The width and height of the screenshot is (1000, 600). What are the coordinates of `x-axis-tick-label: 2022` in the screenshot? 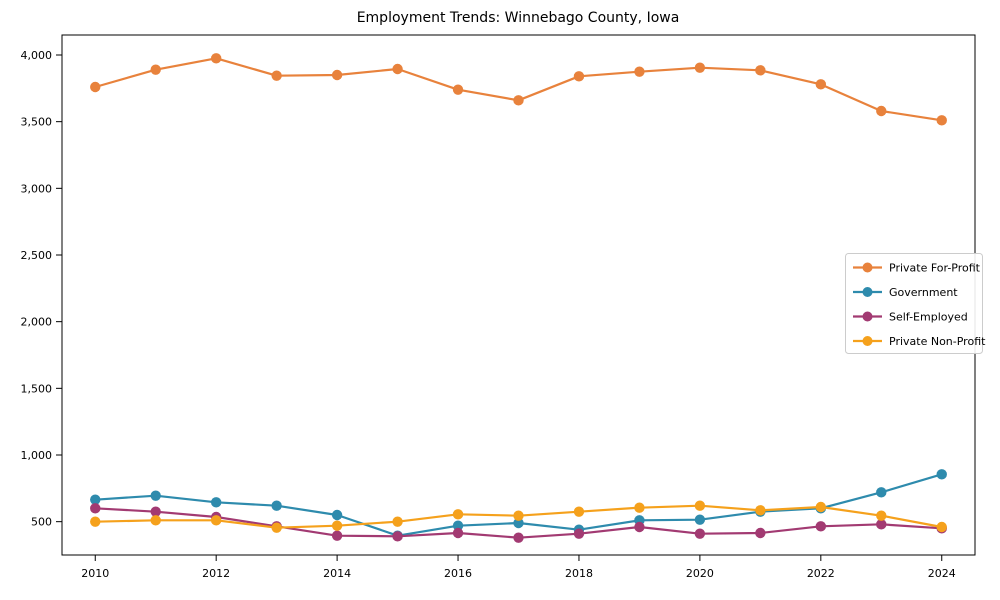 It's located at (821, 573).